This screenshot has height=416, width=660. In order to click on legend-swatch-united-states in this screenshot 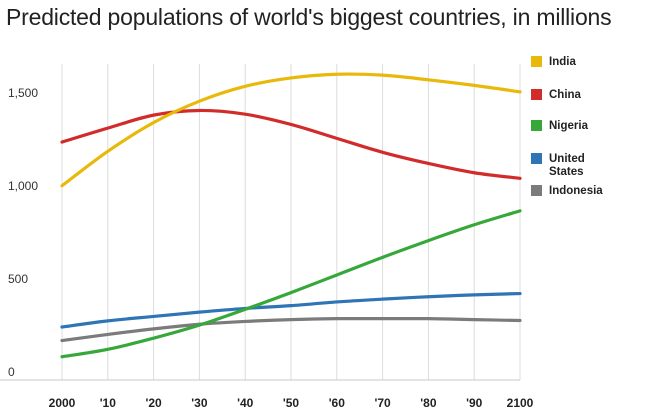, I will do `click(536, 158)`.